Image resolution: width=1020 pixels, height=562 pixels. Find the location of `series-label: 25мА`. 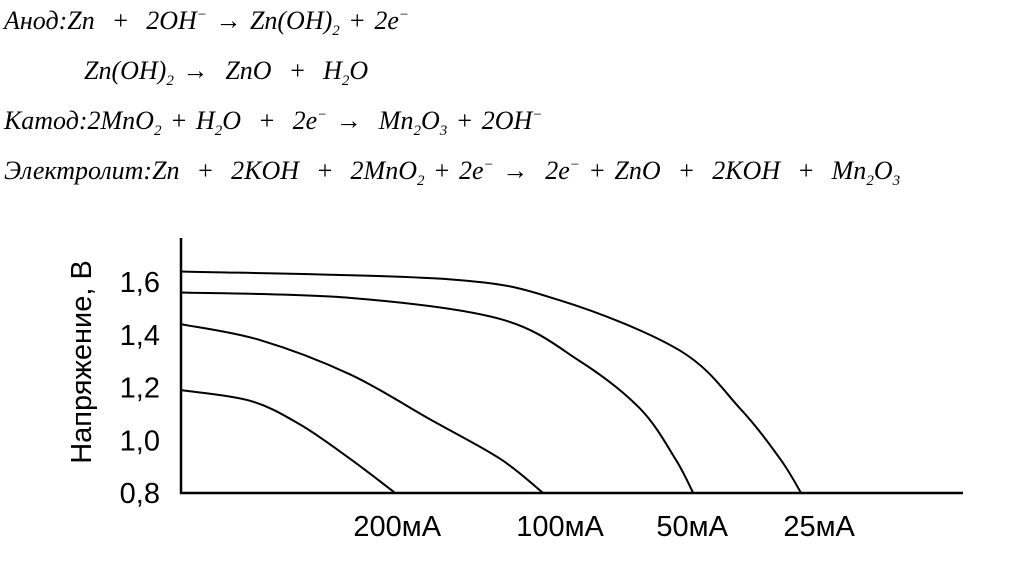

series-label: 25мА is located at coordinates (819, 527).